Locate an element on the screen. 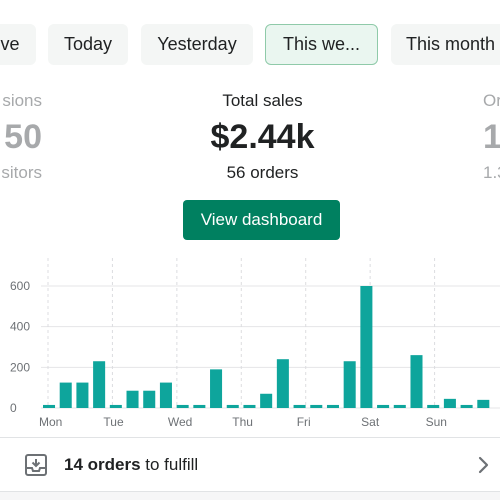 The height and width of the screenshot is (500, 500). tab-yesterday-label: Yesterday is located at coordinates (197, 44).